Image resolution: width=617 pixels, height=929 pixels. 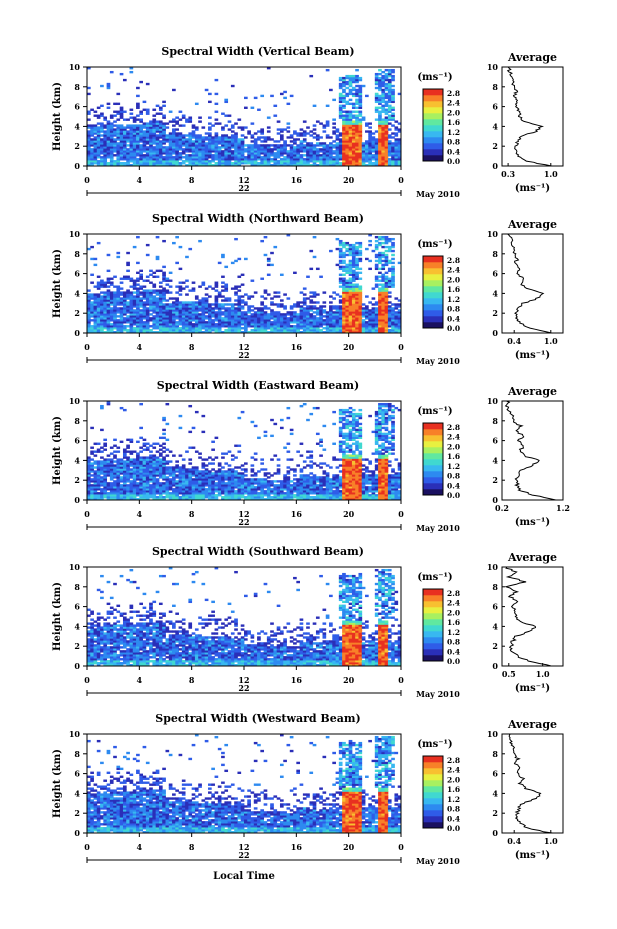 What do you see at coordinates (258, 385) in the screenshot?
I see `panel-title: Spectral Width (Eastward Beam)` at bounding box center [258, 385].